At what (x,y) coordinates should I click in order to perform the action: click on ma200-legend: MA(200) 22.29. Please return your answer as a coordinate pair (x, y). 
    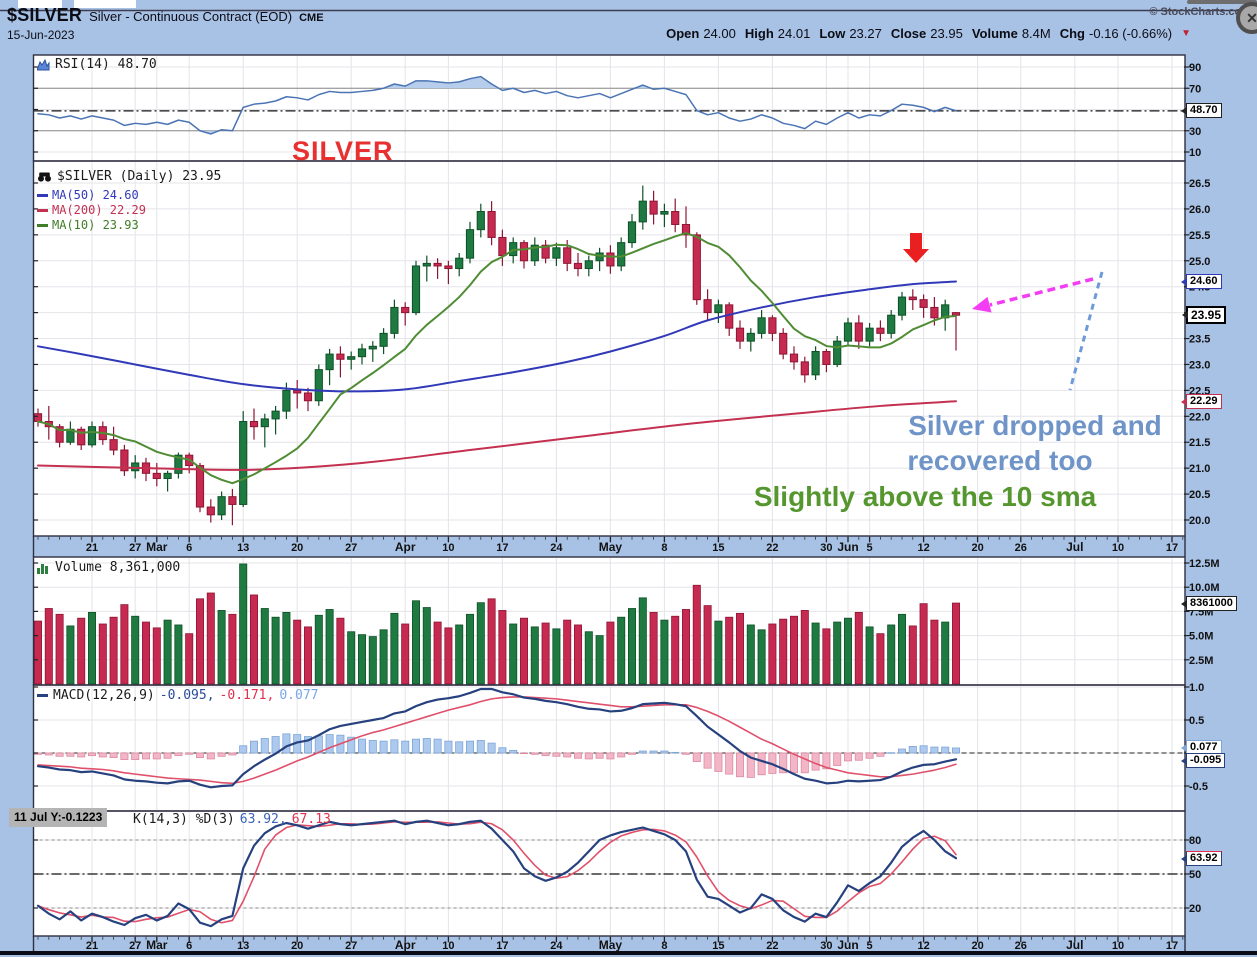
    Looking at the image, I should click on (91, 210).